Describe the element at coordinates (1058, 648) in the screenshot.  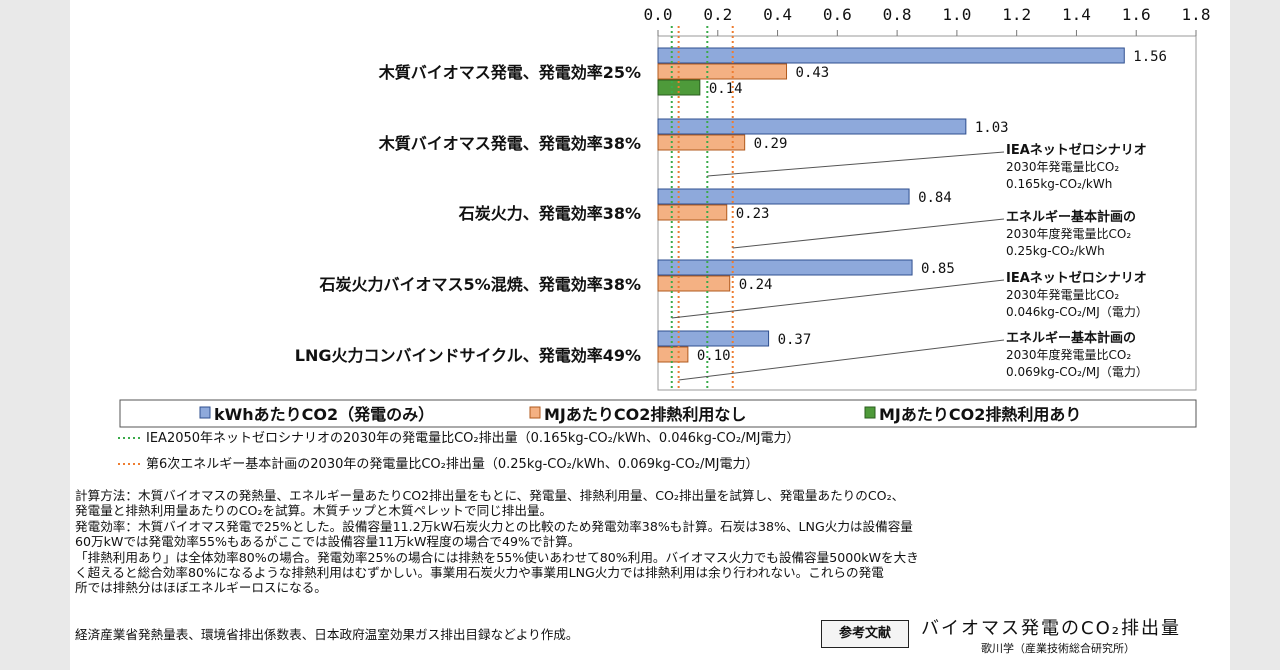
I see `slide-author: 歌川学（産業技術総合研究所）` at that location.